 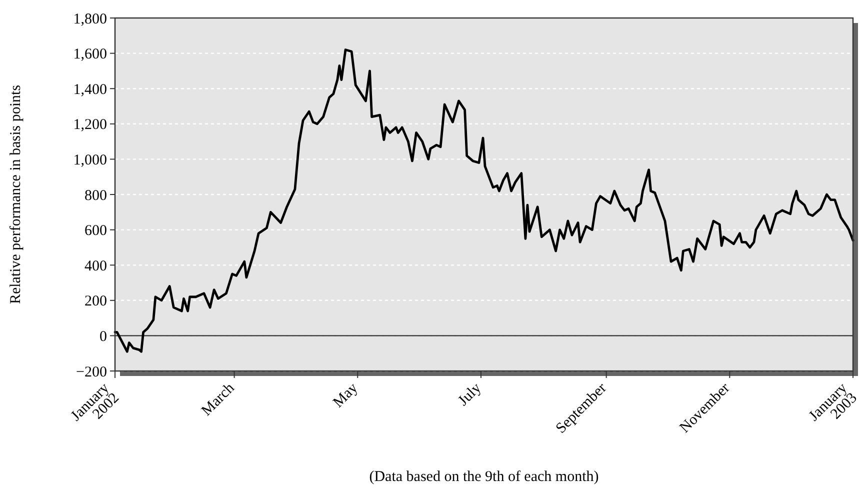 I want to click on y-tick-label: 1,400, so click(x=90, y=90).